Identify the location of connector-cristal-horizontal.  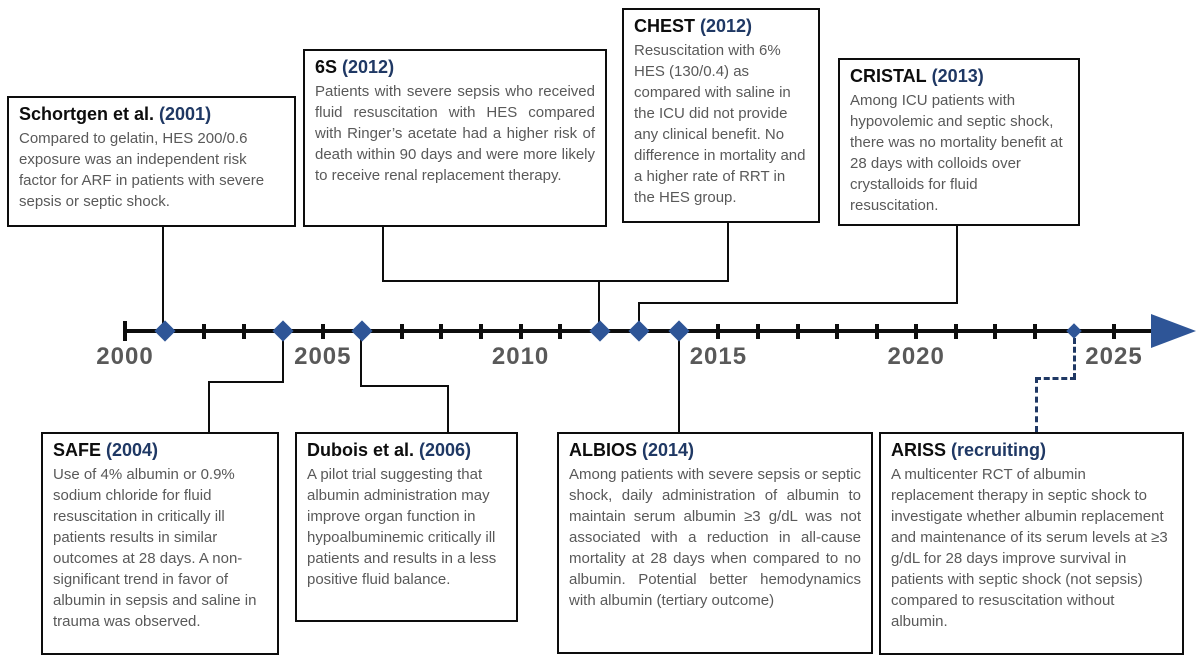
(798, 303).